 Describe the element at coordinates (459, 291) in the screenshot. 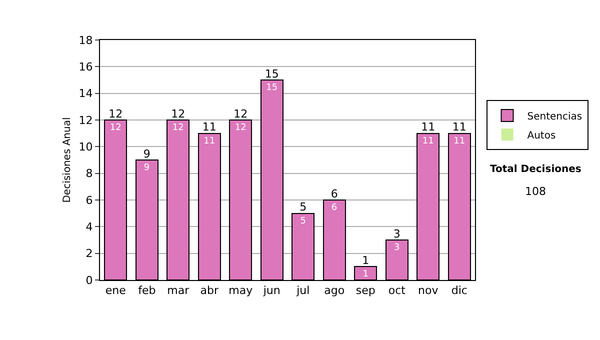

I see `x-tick-label: dic` at that location.